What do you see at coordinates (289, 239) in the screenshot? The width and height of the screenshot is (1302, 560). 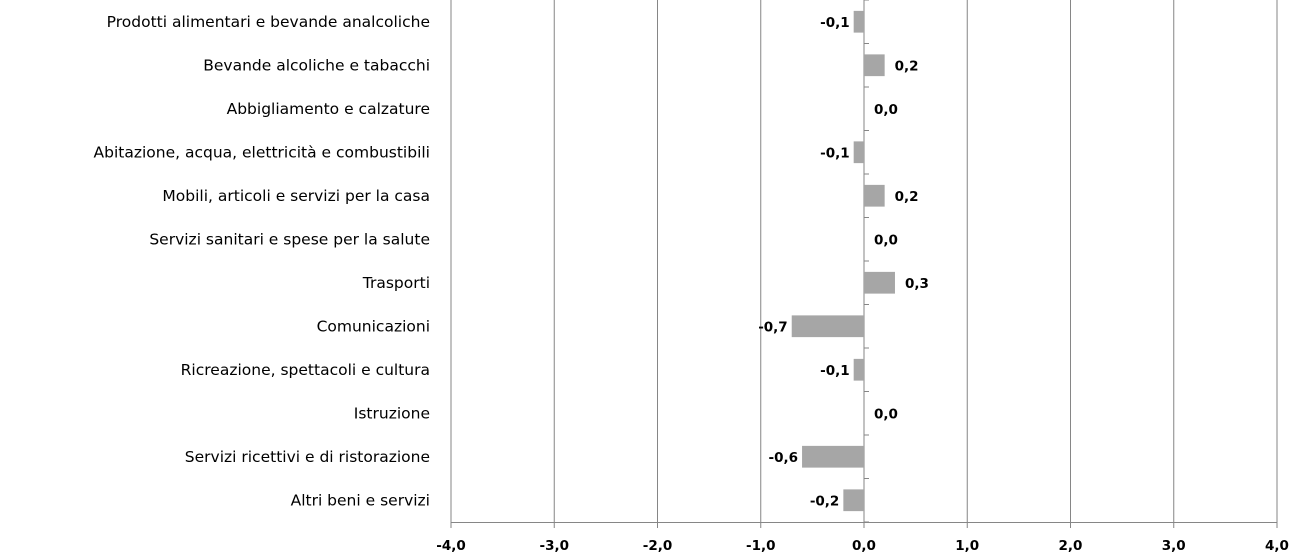 I see `category-label: Servizi sanitari e spese per la salute` at bounding box center [289, 239].